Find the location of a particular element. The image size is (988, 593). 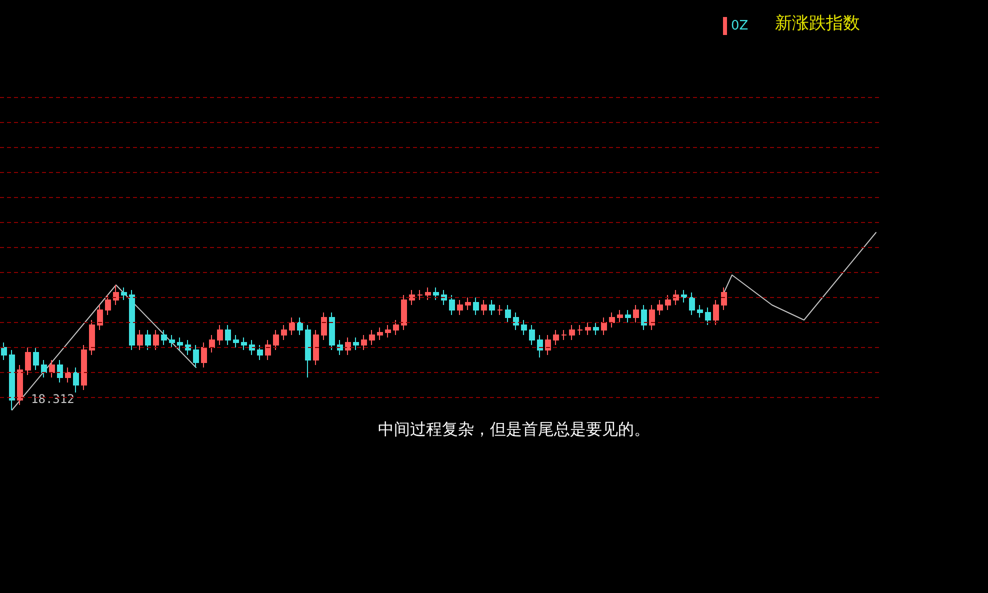

text: 中间过程复杂，但是首尾总是要见的。 is located at coordinates (514, 429).